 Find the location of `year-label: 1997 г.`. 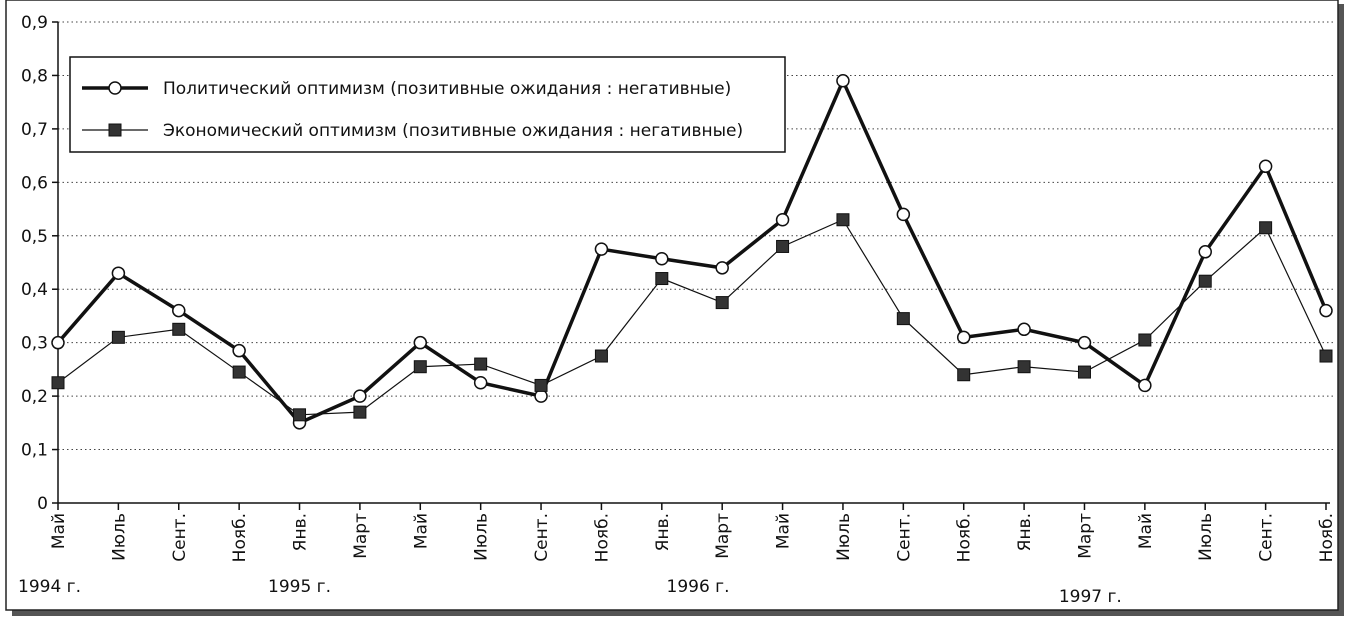

year-label: 1997 г. is located at coordinates (1090, 597).